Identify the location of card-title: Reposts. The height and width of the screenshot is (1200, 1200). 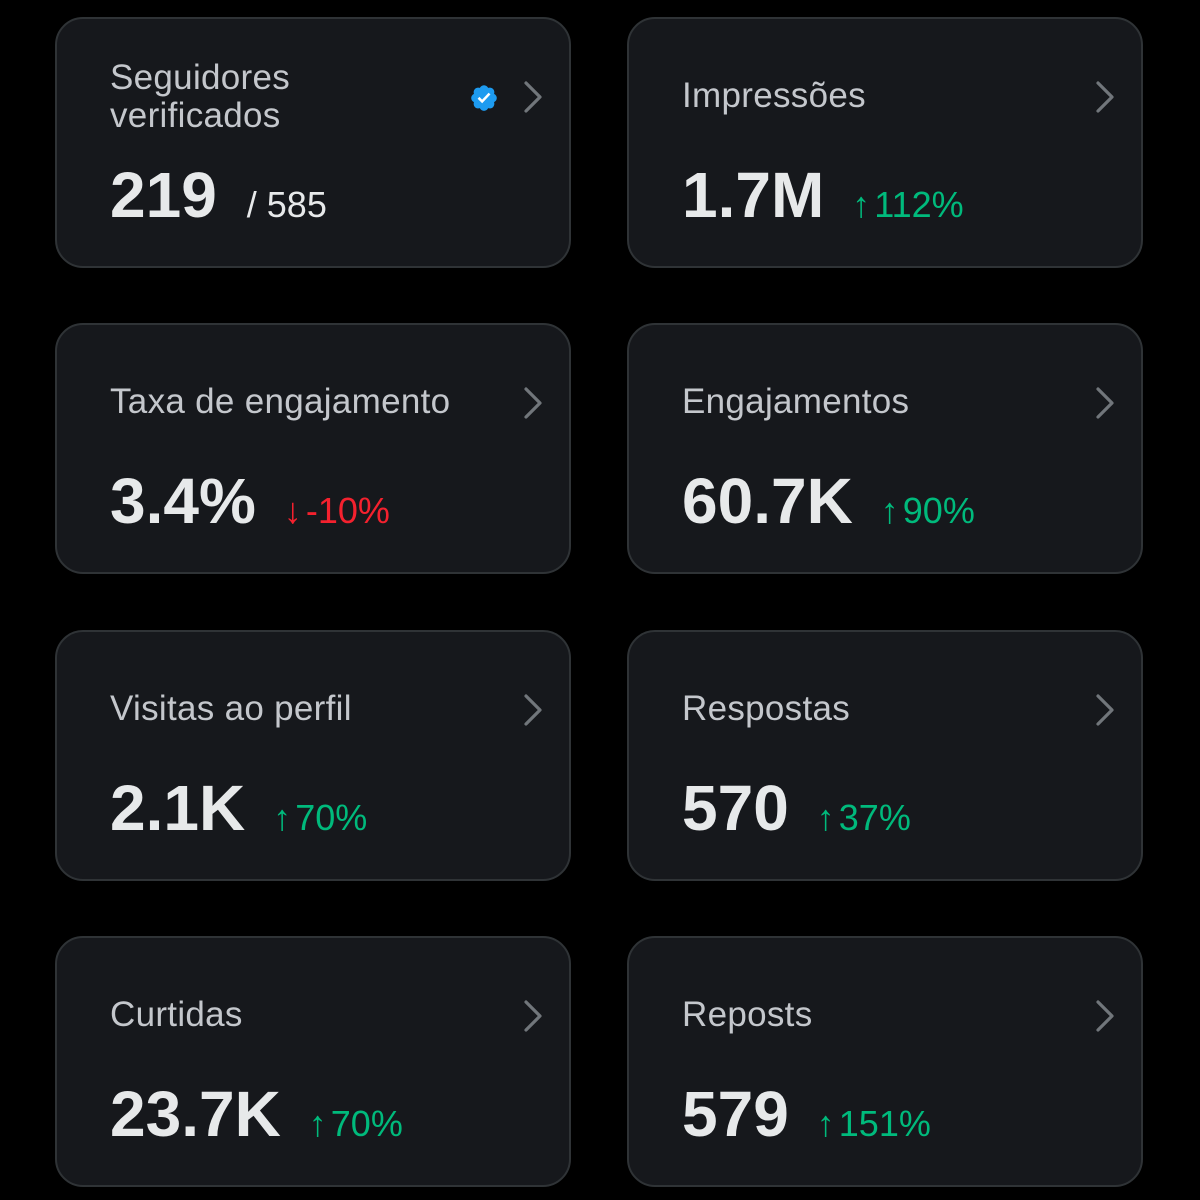
(747, 1014).